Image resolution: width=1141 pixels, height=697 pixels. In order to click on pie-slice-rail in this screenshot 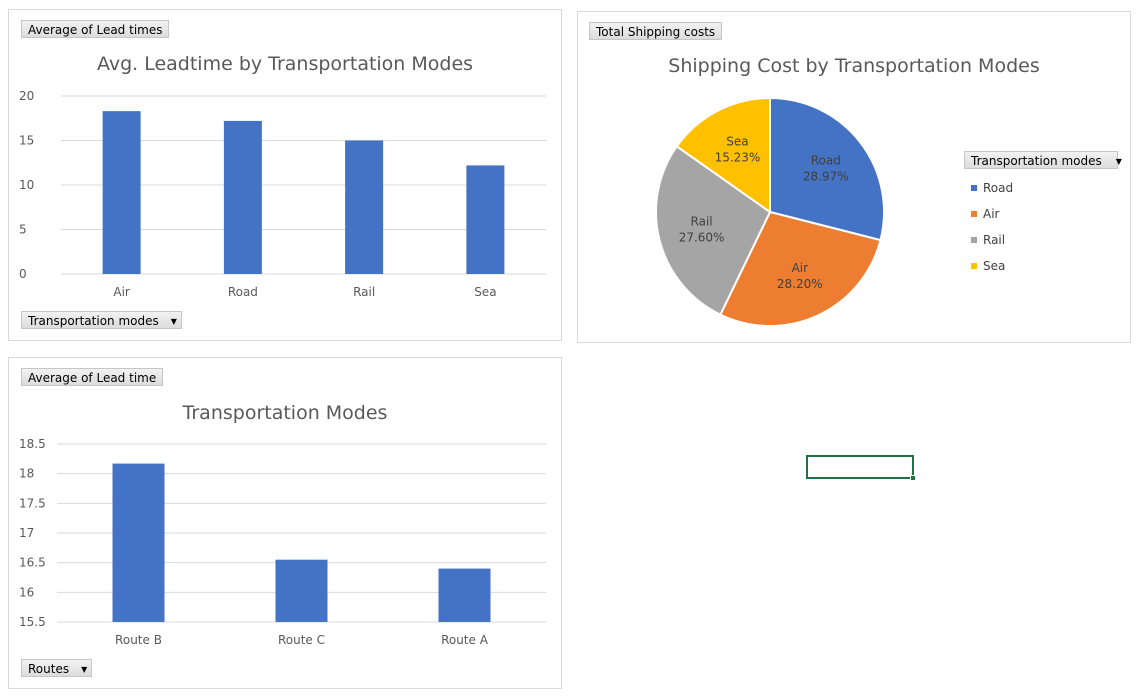, I will do `click(713, 230)`.